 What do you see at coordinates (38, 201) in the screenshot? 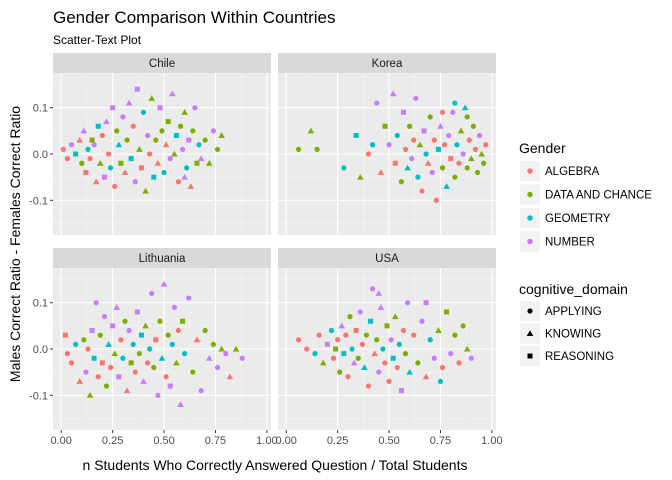
I see `y-tick-label: -0.1` at bounding box center [38, 201].